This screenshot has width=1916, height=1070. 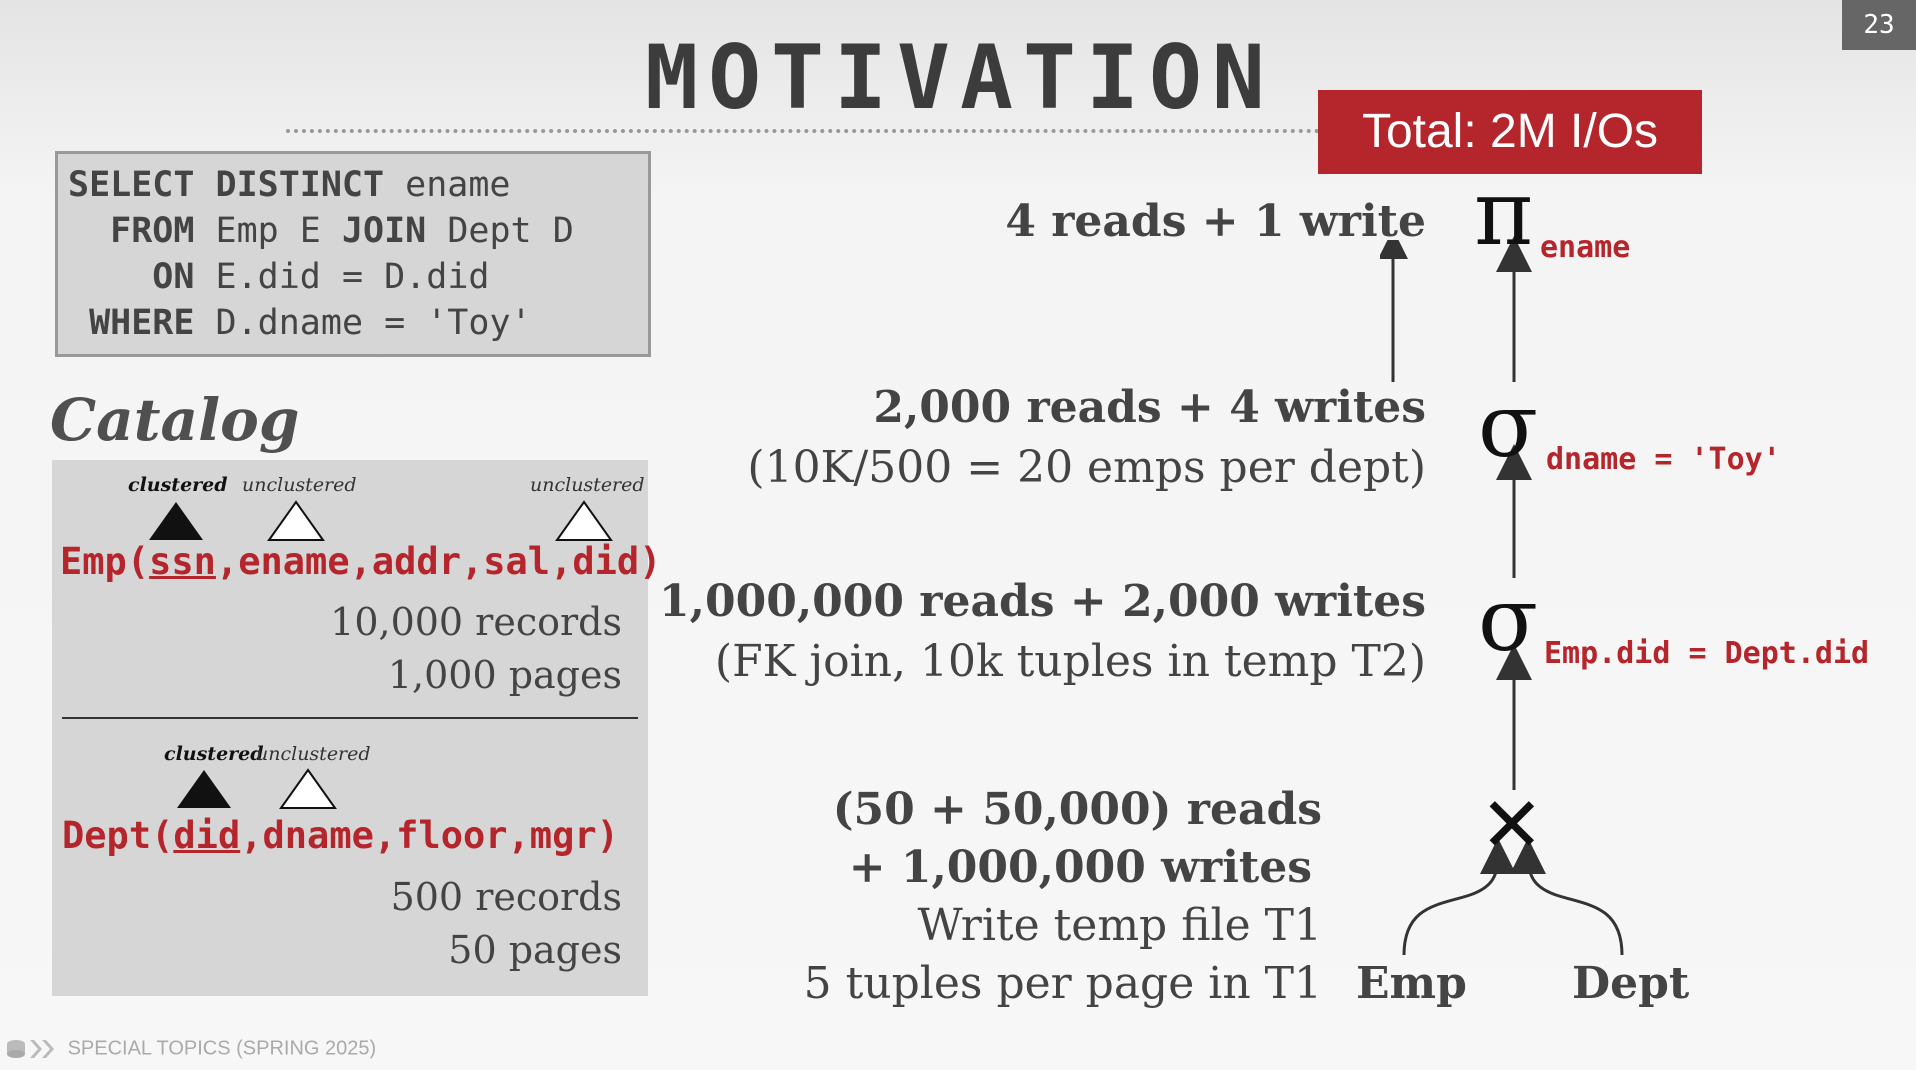 What do you see at coordinates (1086, 467) in the screenshot?
I see `select-dname-note: (10K/500 = 20 emps per dept)` at bounding box center [1086, 467].